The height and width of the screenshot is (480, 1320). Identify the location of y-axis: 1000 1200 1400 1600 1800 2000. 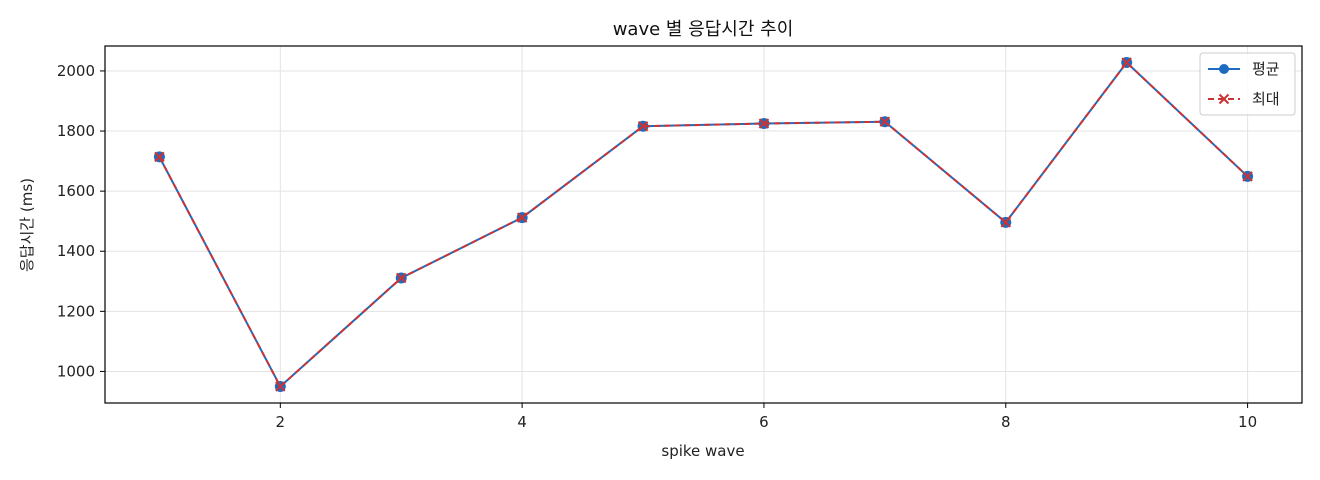
(81, 221).